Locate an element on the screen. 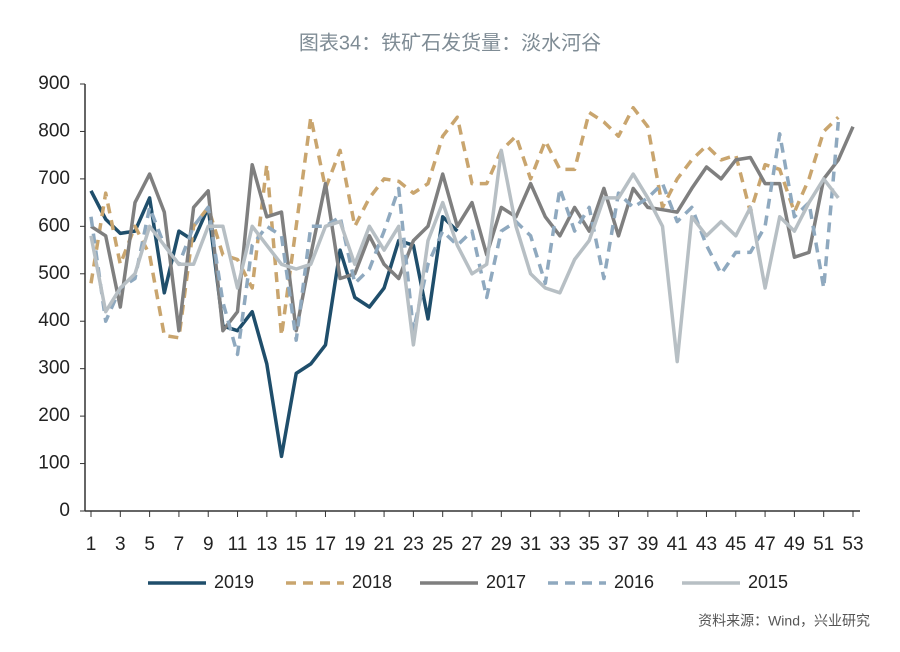  x-tick-label: 15 is located at coordinates (296, 544).